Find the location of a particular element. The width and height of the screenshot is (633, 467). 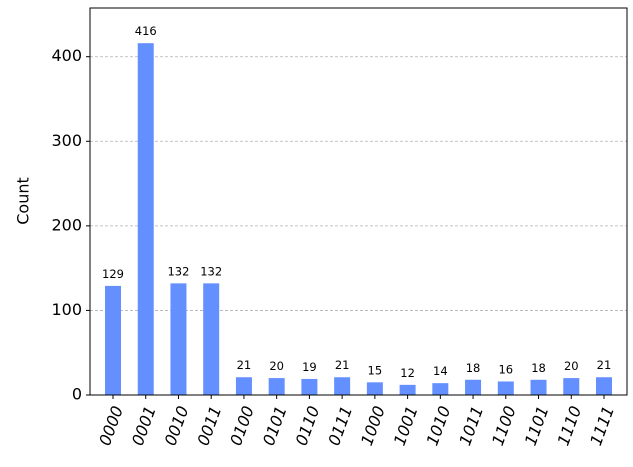

x-tick-label: 0001 is located at coordinates (144, 425).